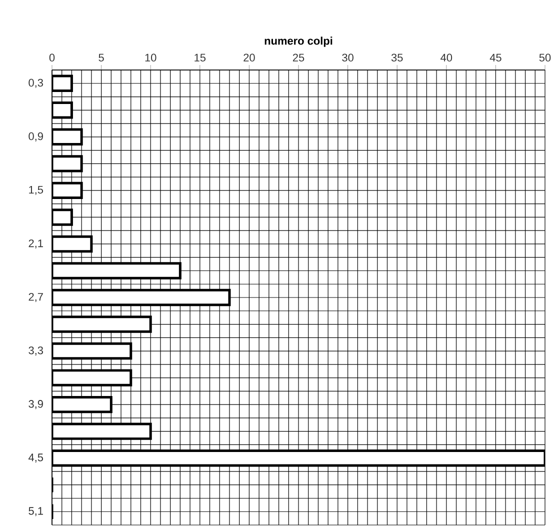 This screenshot has height=529, width=559. I want to click on x-tick-label: 35, so click(397, 58).